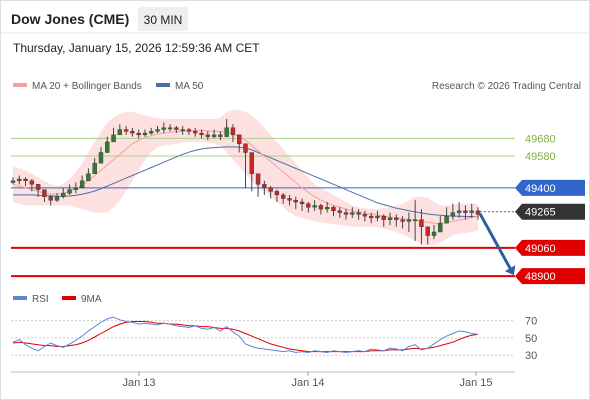 The image size is (590, 400). Describe the element at coordinates (138, 383) in the screenshot. I see `x-tick-label: Jan 13` at that location.